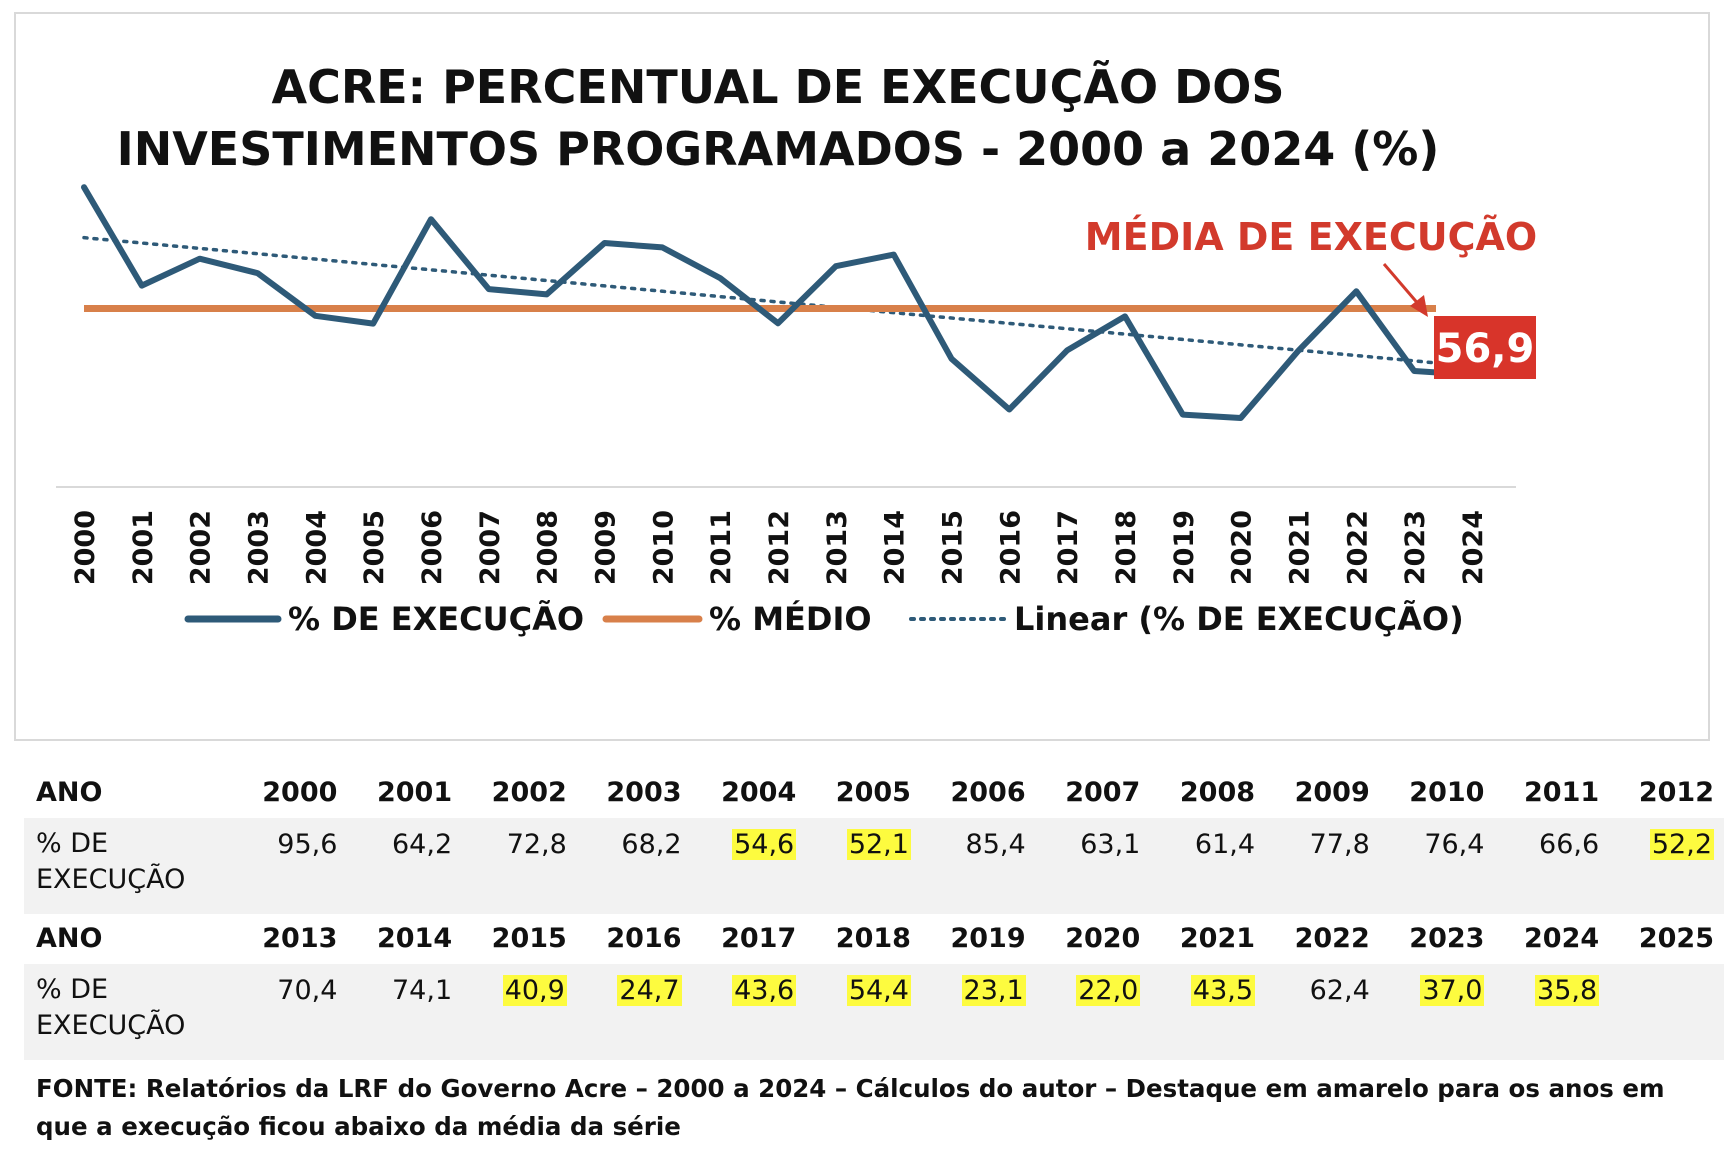  Describe the element at coordinates (1217, 792) in the screenshot. I see `year-cell-2008: 2008` at that location.